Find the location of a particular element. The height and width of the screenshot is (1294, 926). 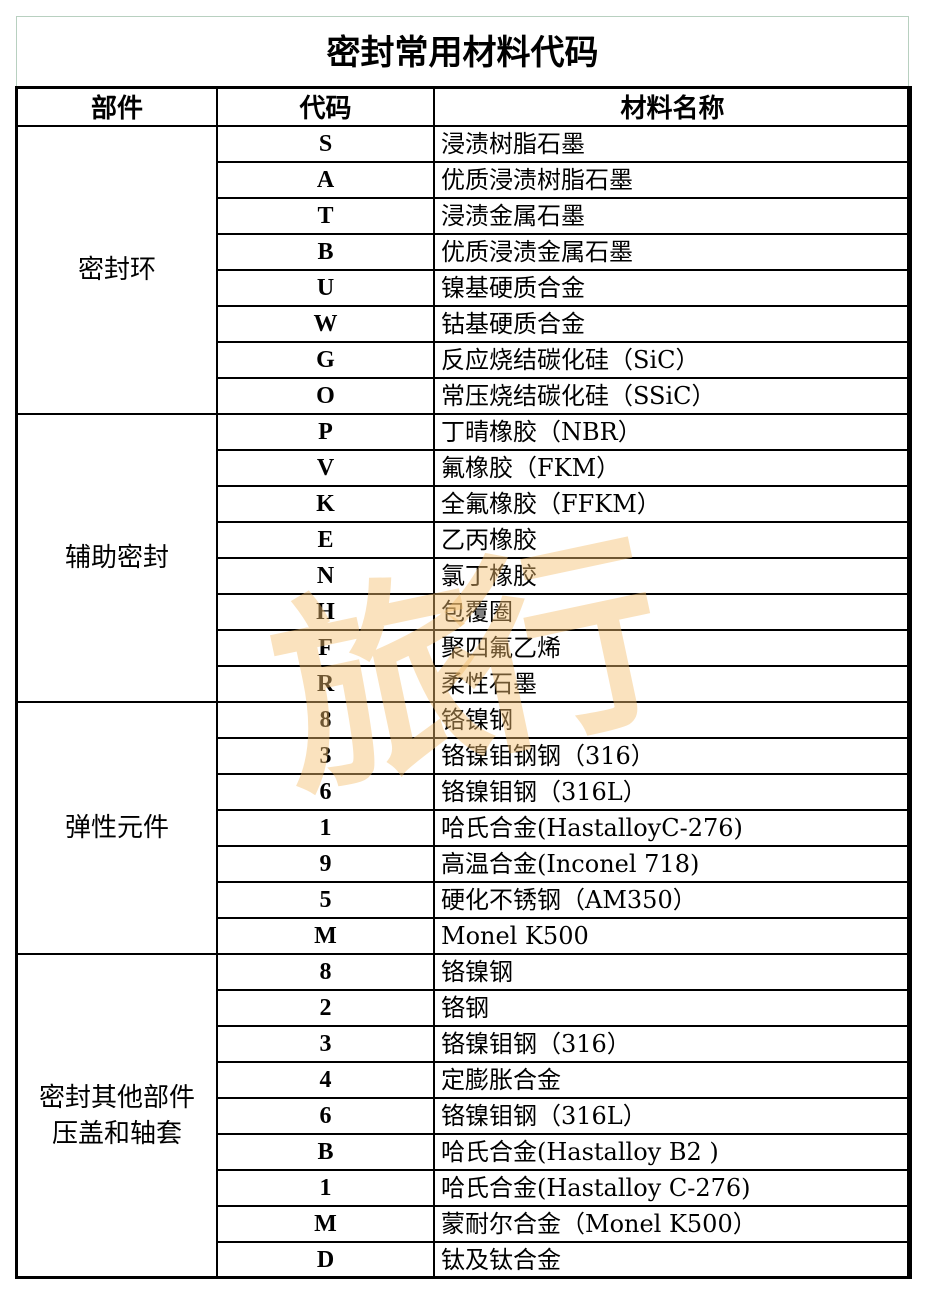

table-title: 密封常用材料代码 is located at coordinates (462, 51).